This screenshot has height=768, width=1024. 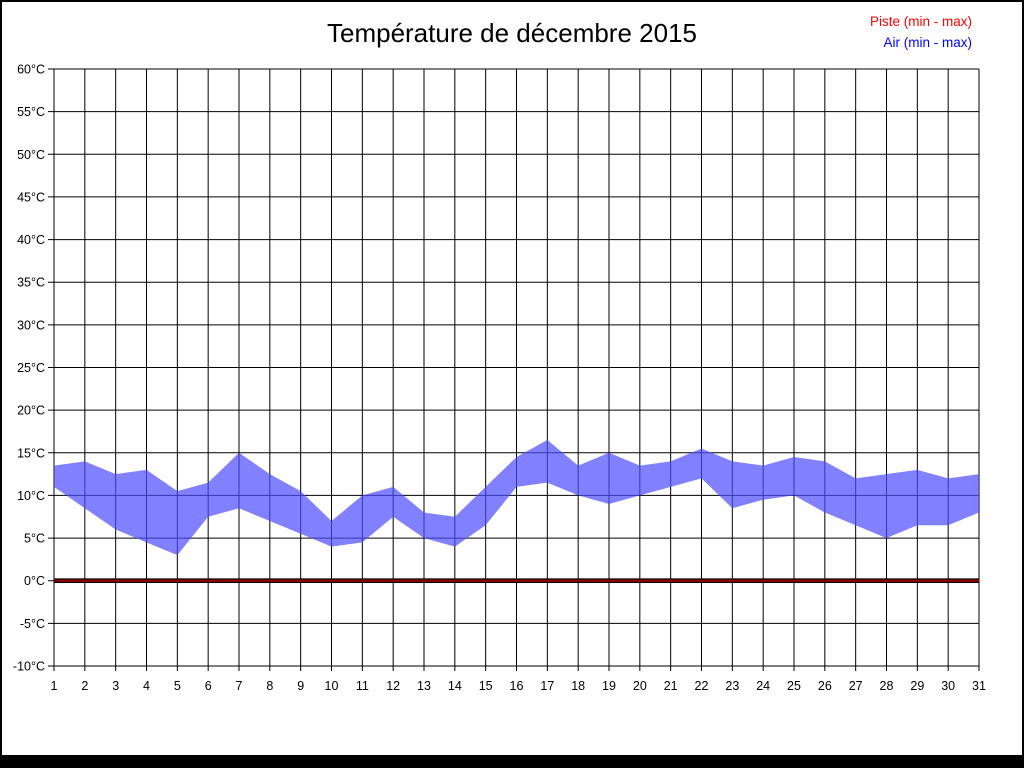 I want to click on svg-text: 28, so click(x=887, y=686).